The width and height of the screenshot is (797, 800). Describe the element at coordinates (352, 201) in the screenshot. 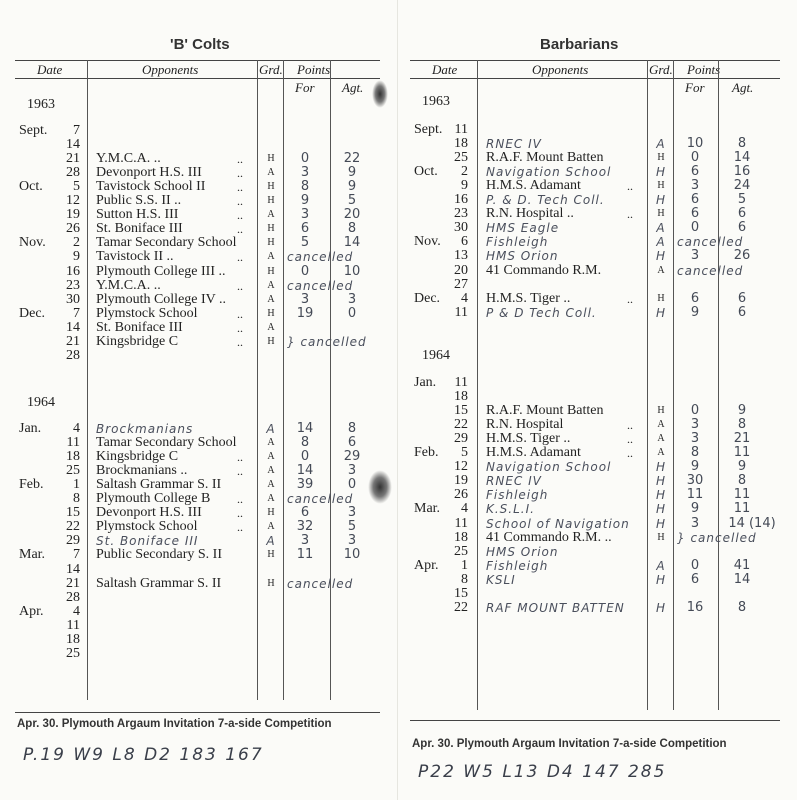

I see `points-against: 5` at that location.